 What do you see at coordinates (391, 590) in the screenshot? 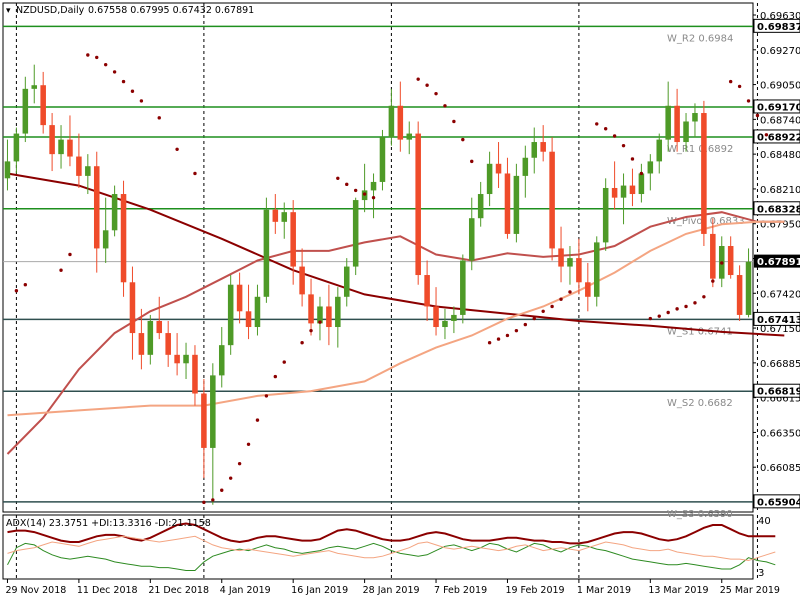
I see `x-tick-label: 28 Jan 2019` at bounding box center [391, 590].